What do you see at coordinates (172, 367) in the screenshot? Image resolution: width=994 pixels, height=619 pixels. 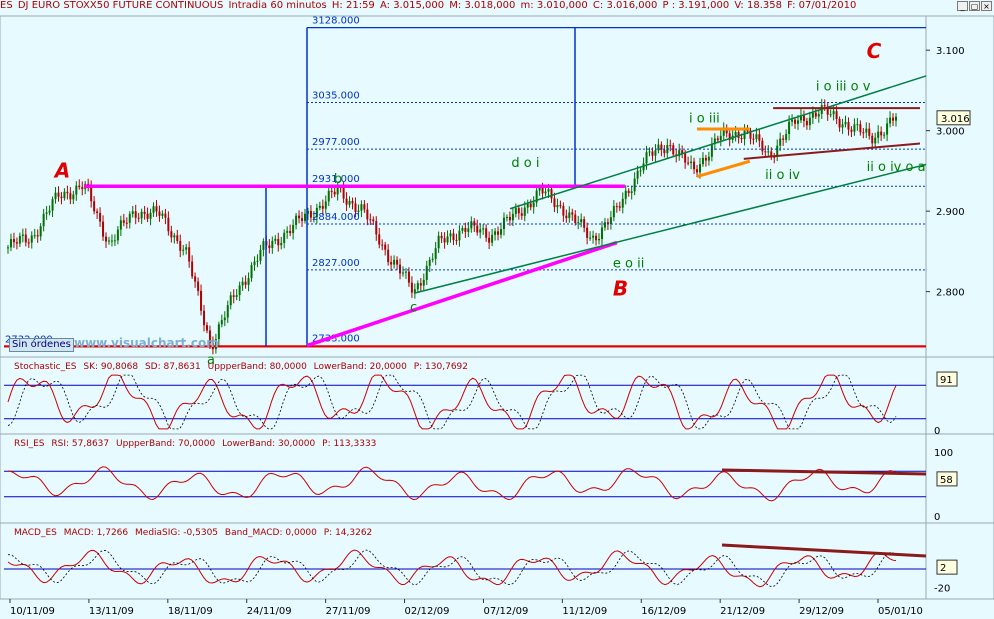 I see `stoch-sd: SD: 87,8631` at bounding box center [172, 367].